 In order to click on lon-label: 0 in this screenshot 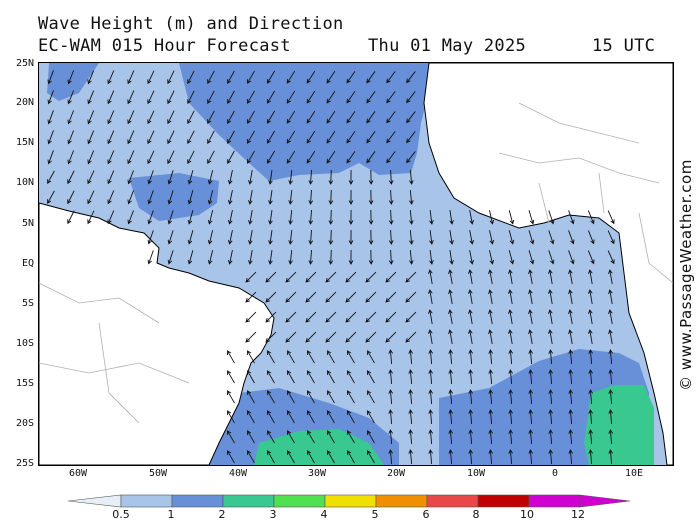, I will do `click(555, 473)`.